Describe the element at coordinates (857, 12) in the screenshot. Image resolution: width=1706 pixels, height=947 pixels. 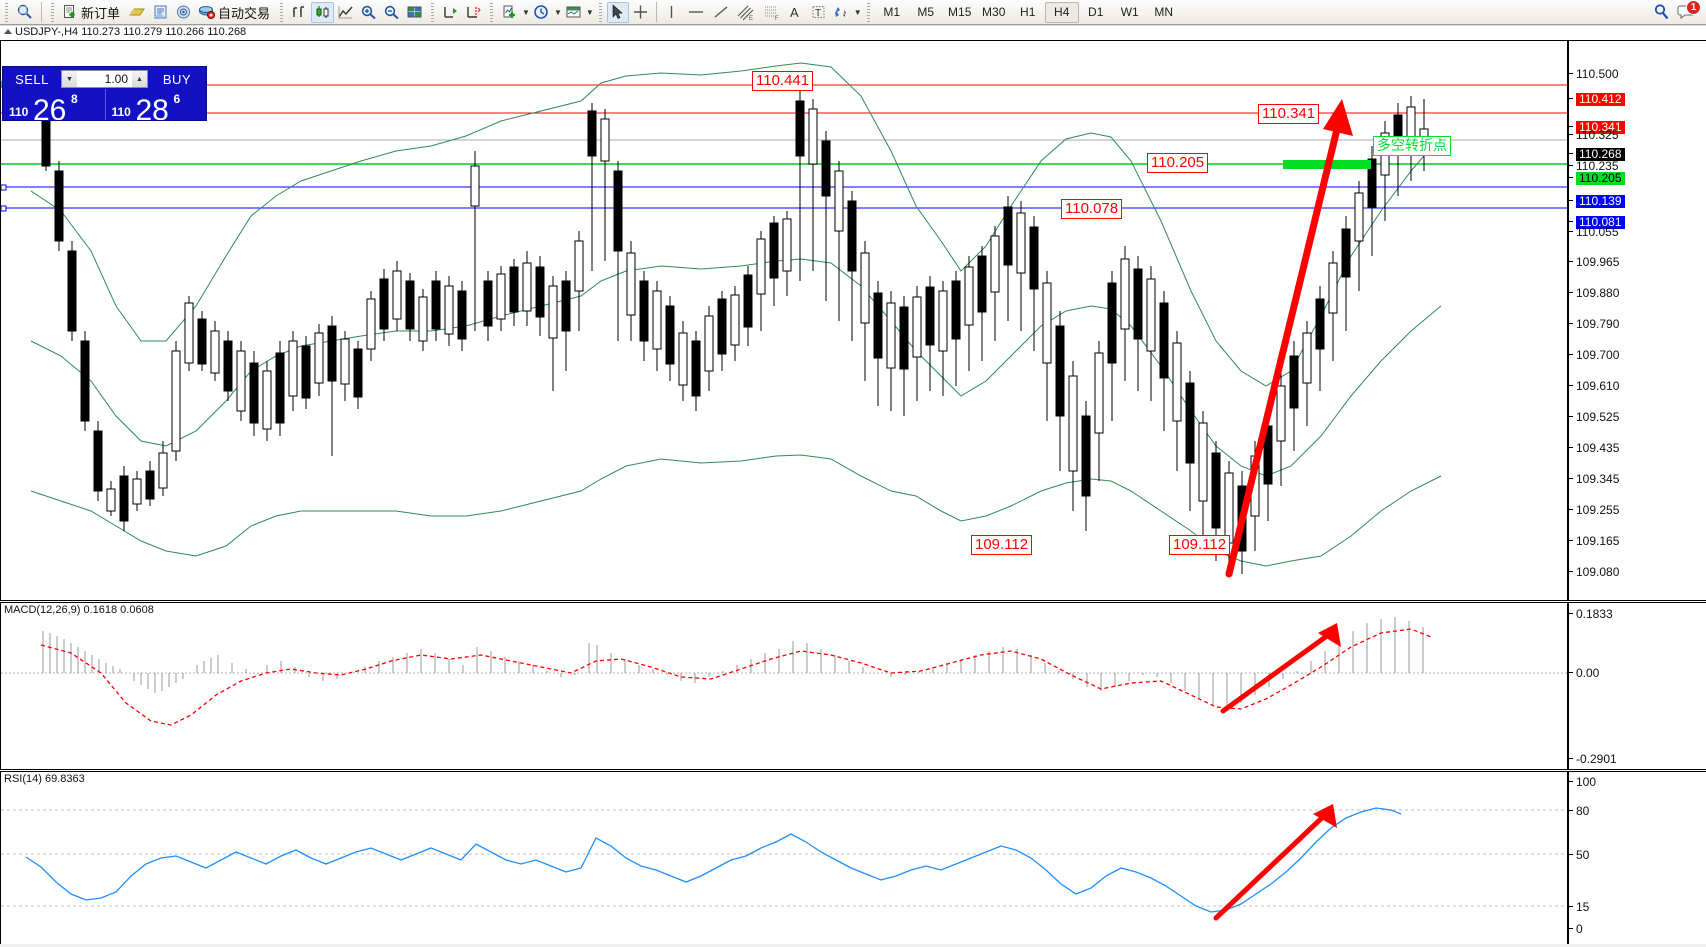
I see `chevron-down-icon-4: ▼` at that location.